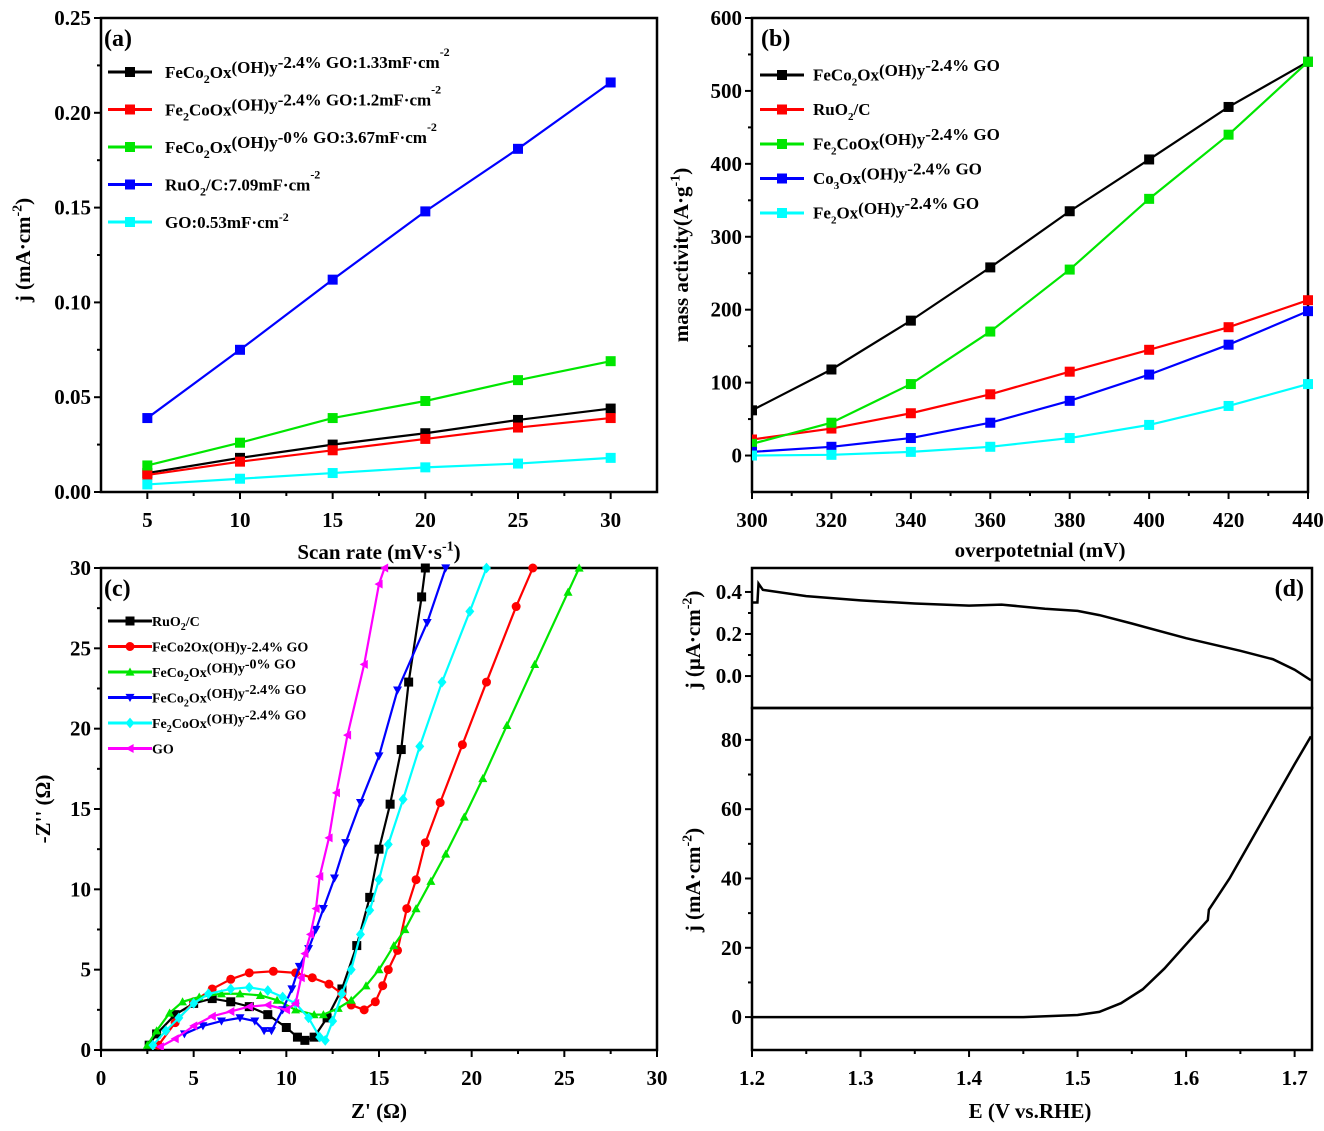 This screenshot has width=1324, height=1131. I want to click on x-tick-label: 5, so click(193, 1078).